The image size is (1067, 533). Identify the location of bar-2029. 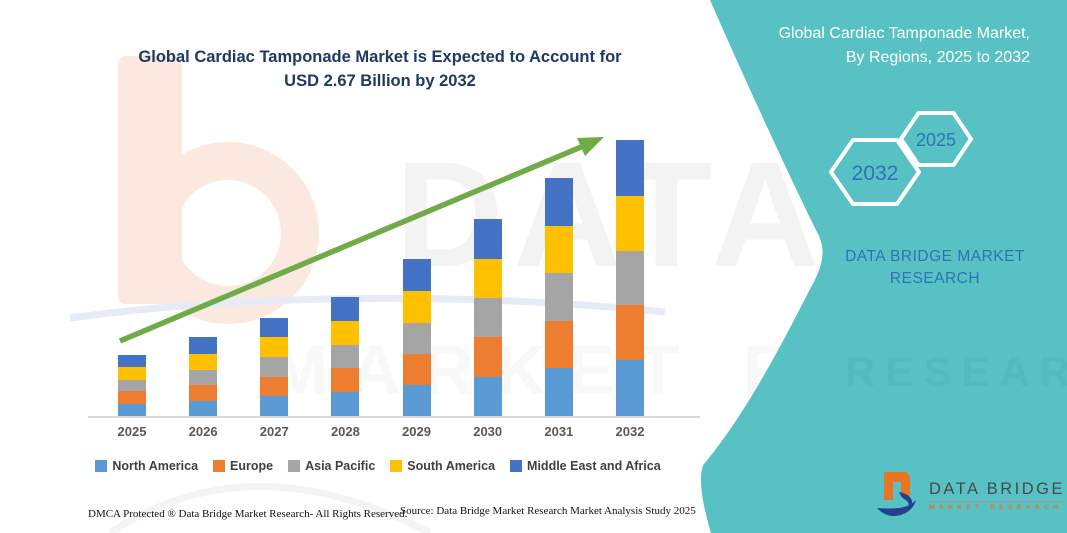
(416, 337).